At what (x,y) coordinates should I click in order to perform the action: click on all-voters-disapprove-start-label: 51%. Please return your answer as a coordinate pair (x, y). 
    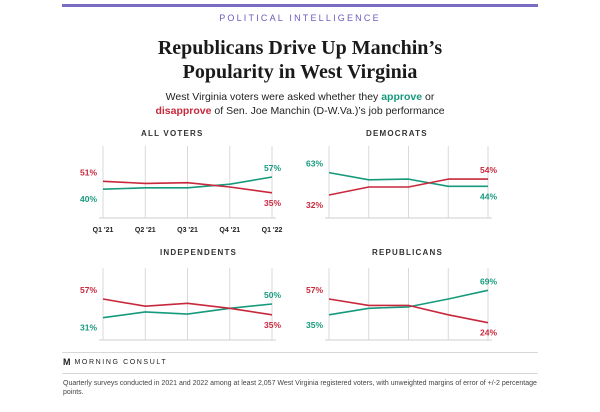
    Looking at the image, I should click on (88, 172).